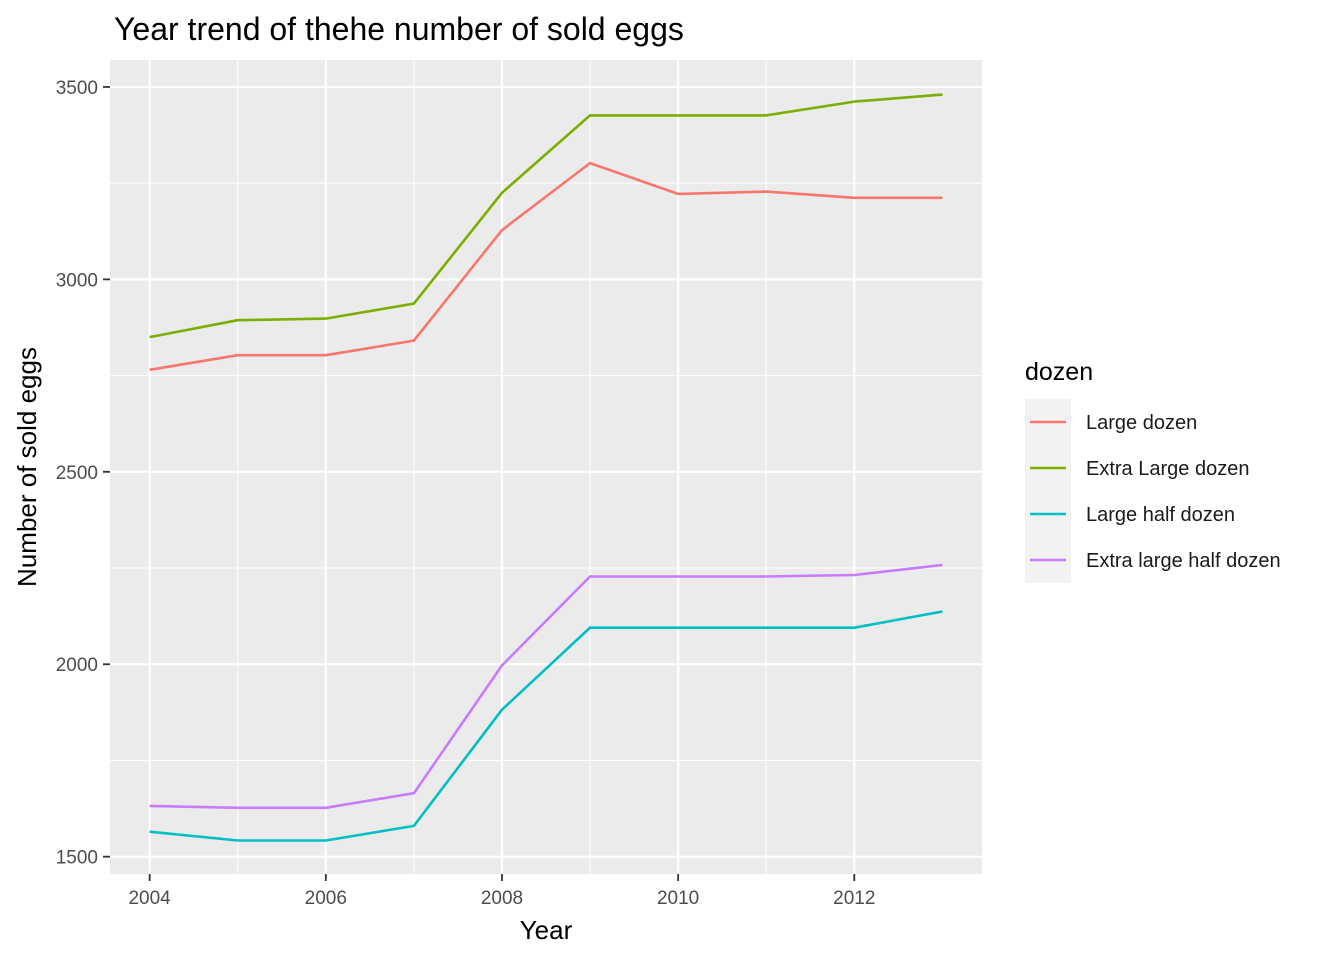 The height and width of the screenshot is (960, 1344). What do you see at coordinates (678, 898) in the screenshot?
I see `x-tick-label: 2010` at bounding box center [678, 898].